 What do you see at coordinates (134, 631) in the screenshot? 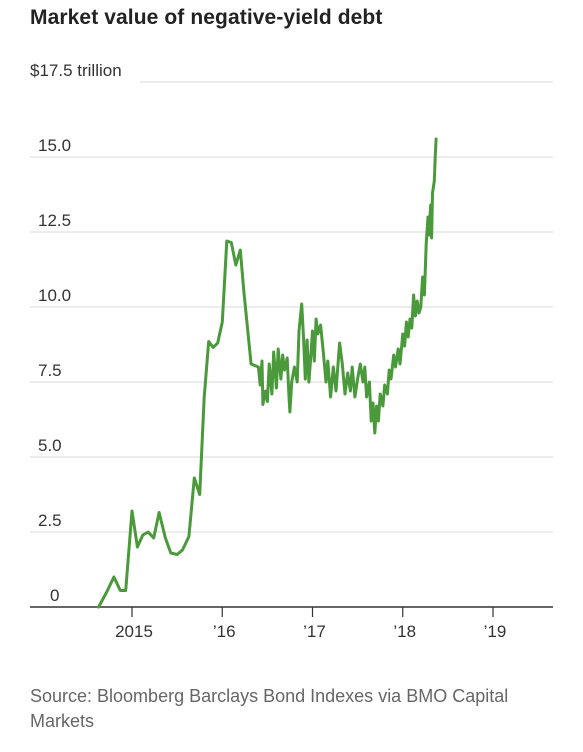
I see `x-tick-label: 2015` at bounding box center [134, 631].